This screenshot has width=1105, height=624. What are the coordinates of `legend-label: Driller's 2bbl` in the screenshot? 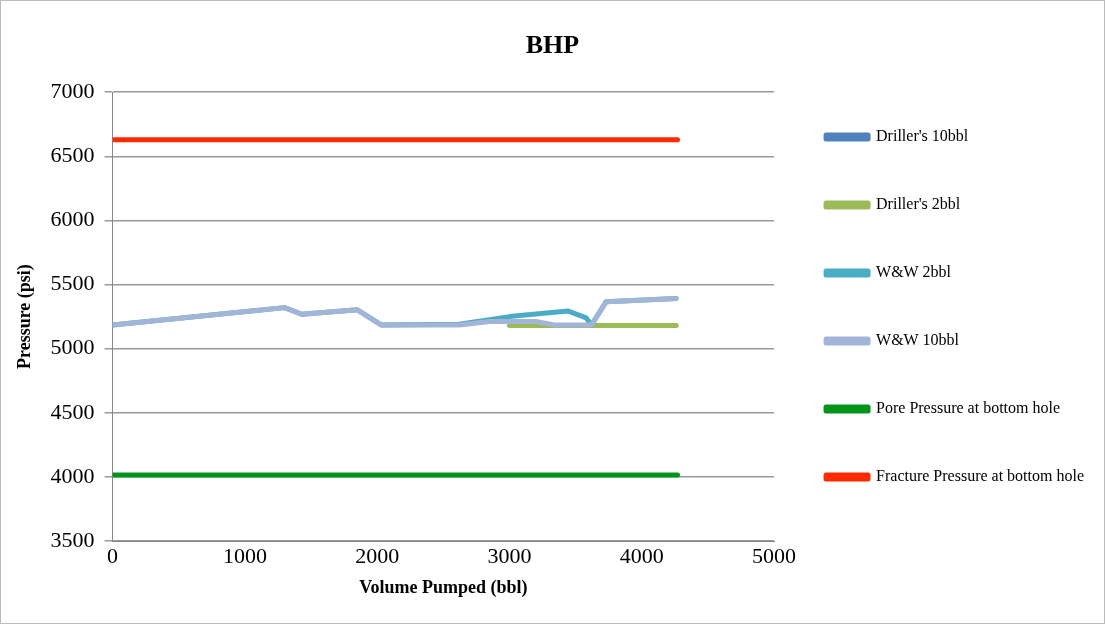 It's located at (918, 204).